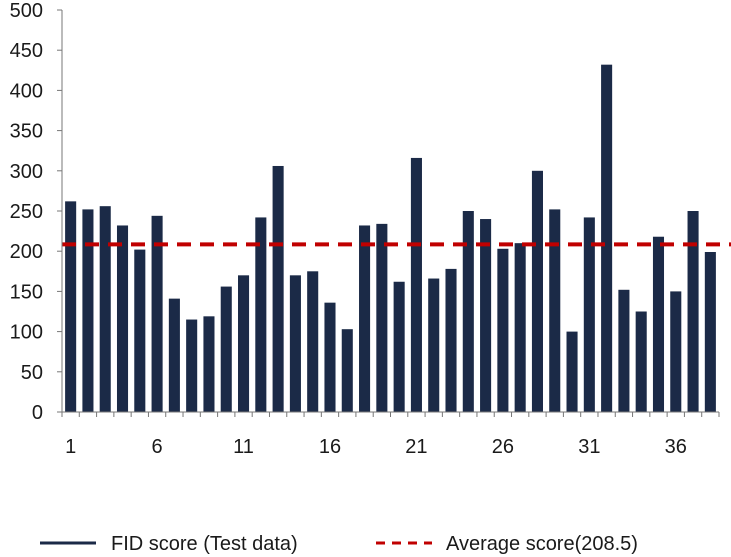  Describe the element at coordinates (26, 252) in the screenshot. I see `y-tick-label: 200` at that location.